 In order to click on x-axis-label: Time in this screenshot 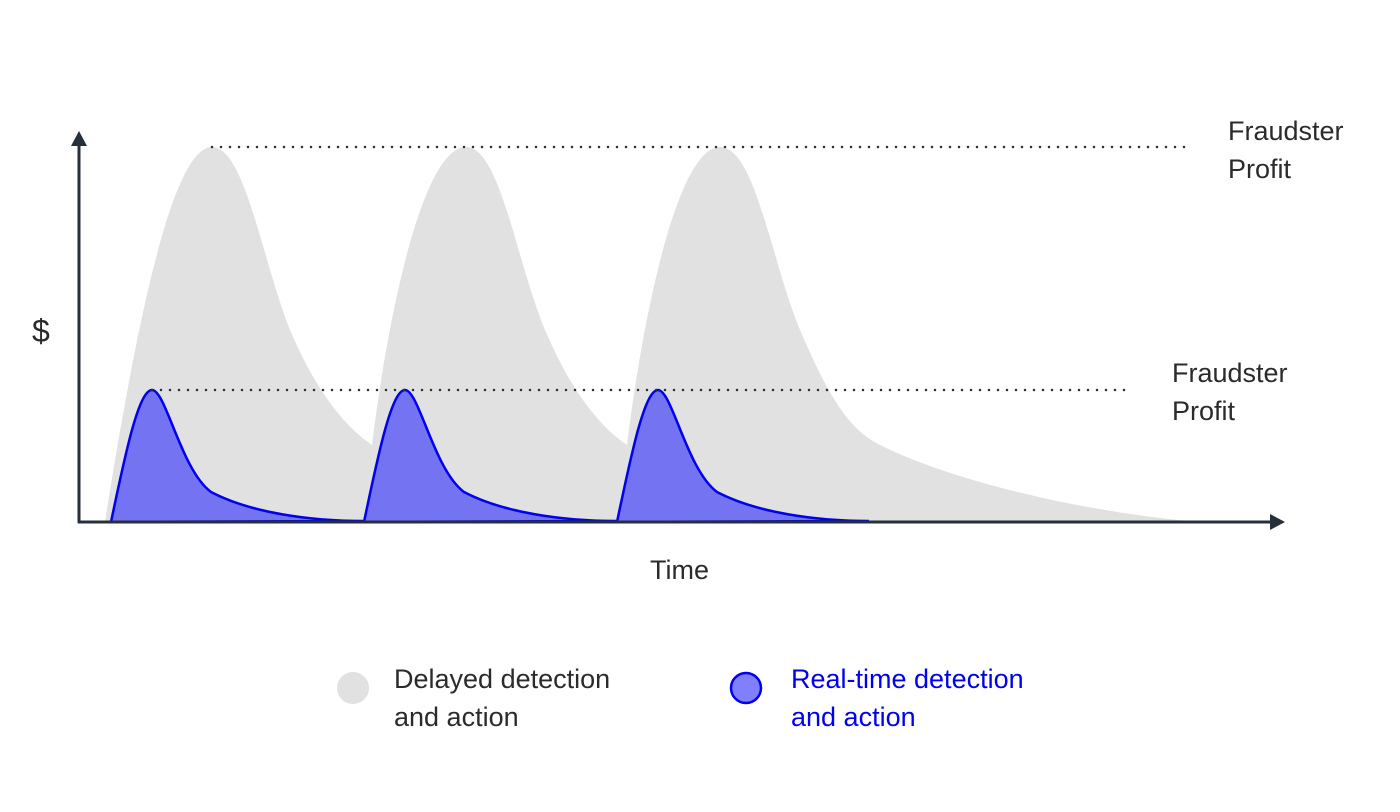, I will do `click(679, 570)`.